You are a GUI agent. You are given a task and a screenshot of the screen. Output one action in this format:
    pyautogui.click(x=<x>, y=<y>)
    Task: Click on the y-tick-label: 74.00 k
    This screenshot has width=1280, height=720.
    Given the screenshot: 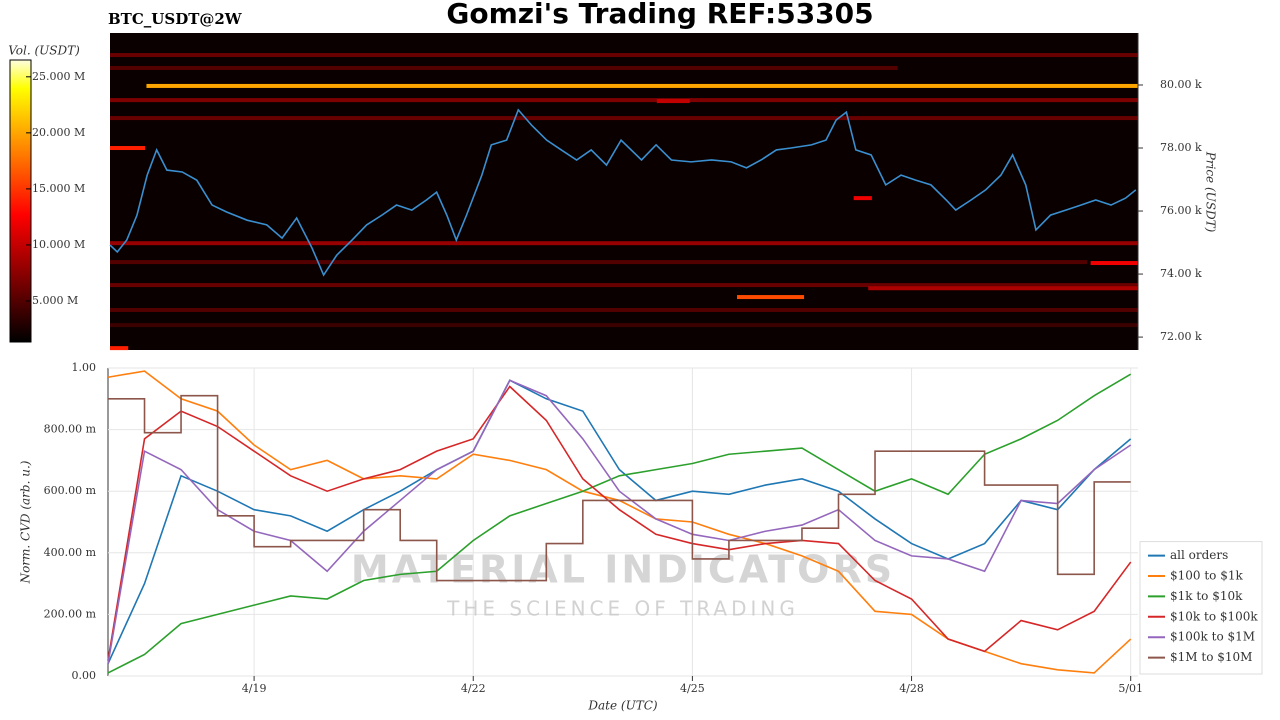 What is the action you would take?
    pyautogui.click(x=1181, y=273)
    